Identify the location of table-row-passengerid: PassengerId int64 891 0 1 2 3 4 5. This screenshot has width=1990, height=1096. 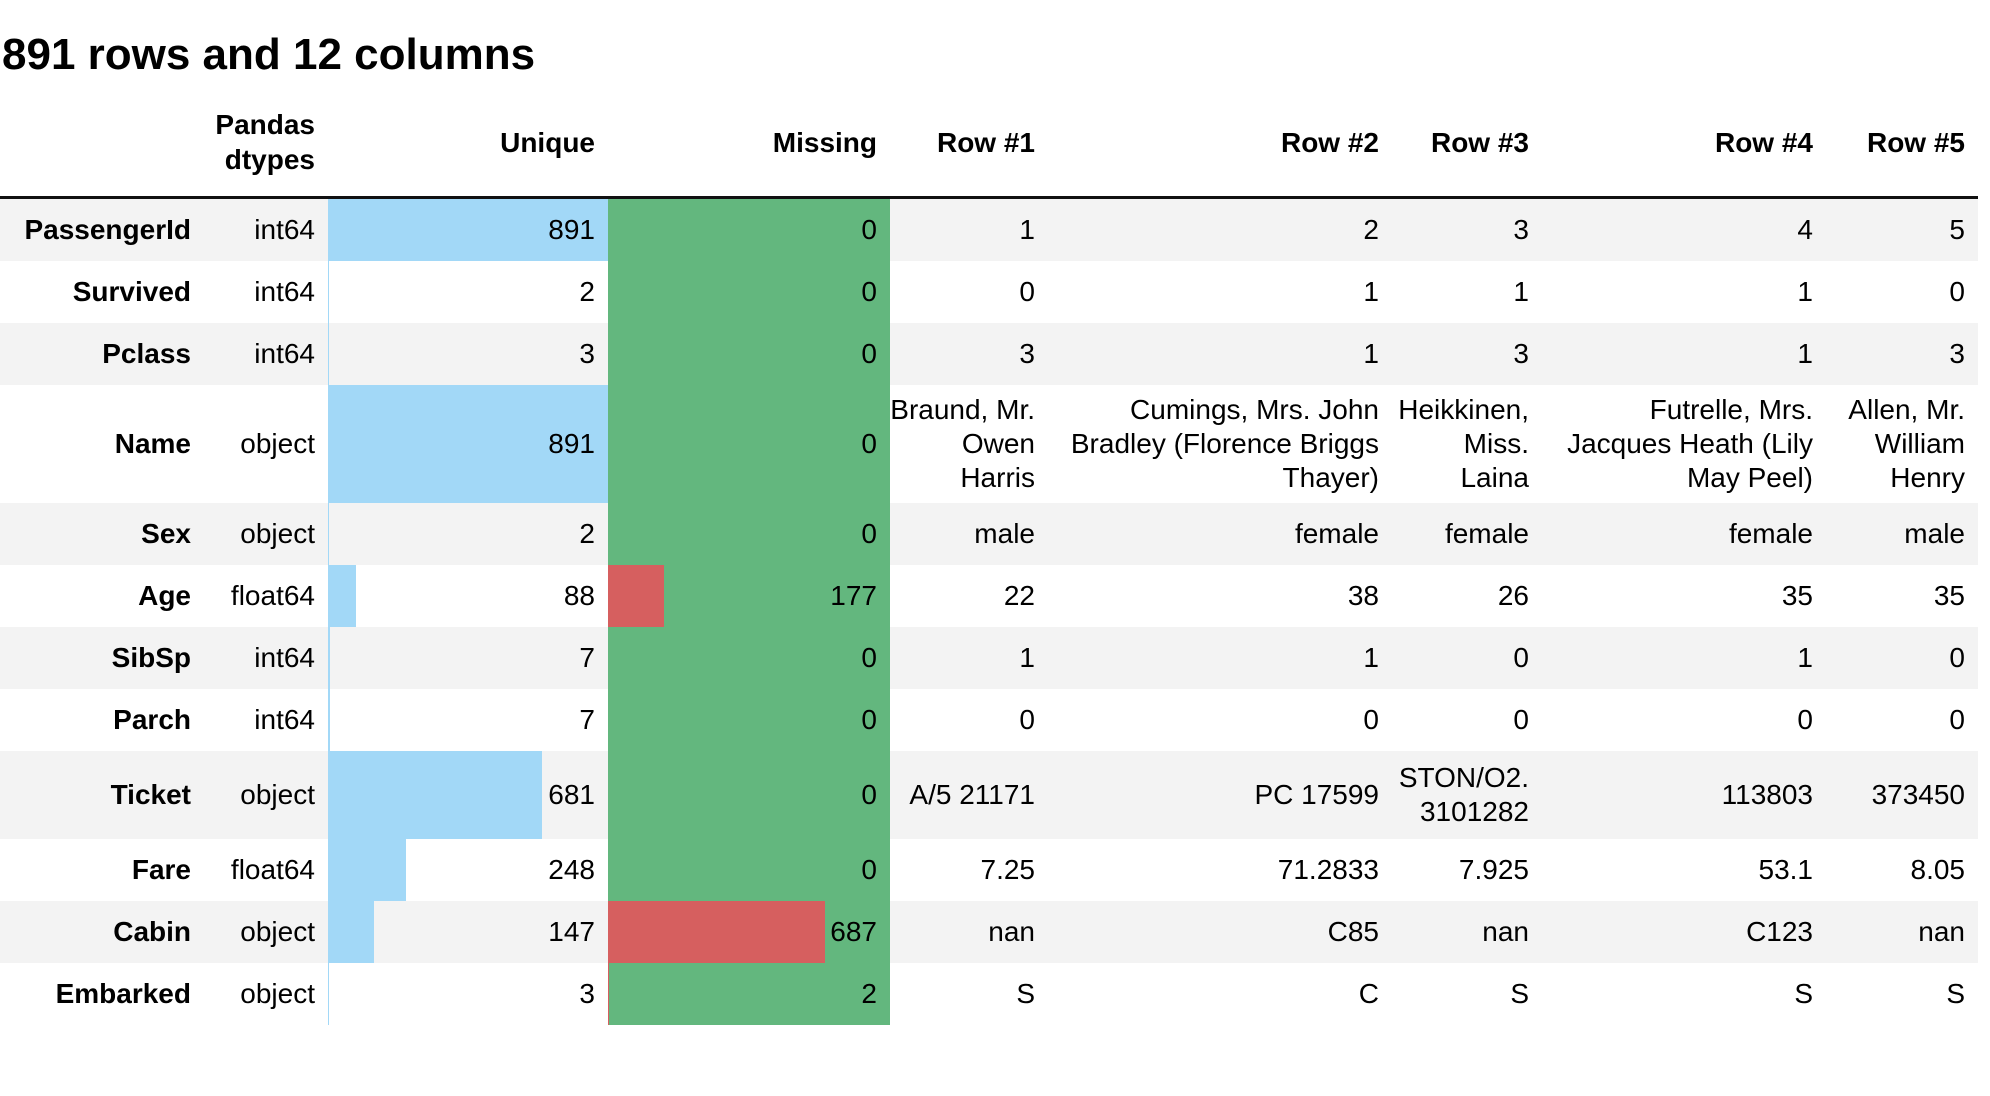
(989, 229).